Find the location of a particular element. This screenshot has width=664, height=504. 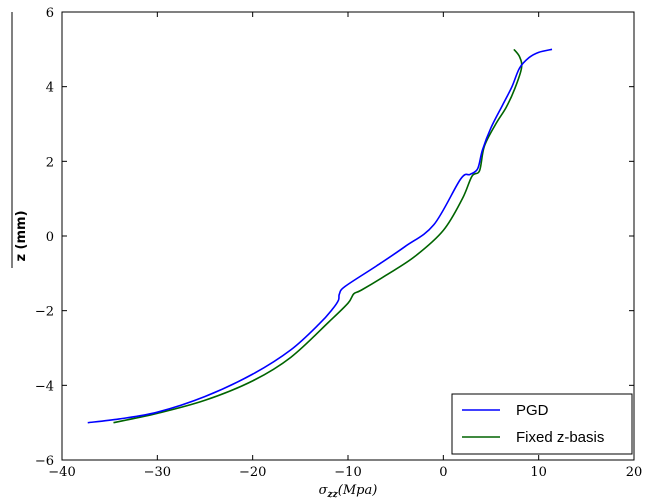

x-tick-label: −40 is located at coordinates (61, 472).